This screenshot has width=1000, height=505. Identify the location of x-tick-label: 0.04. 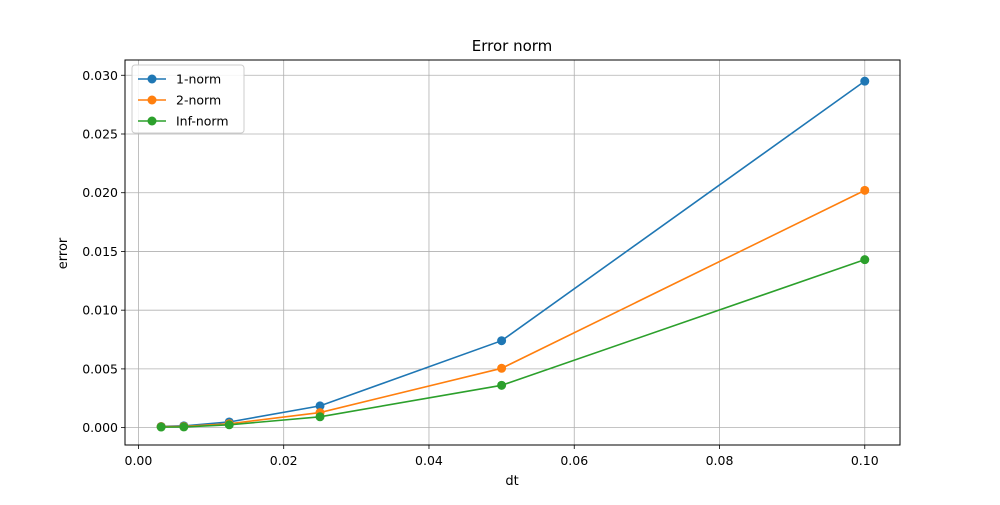
(429, 460).